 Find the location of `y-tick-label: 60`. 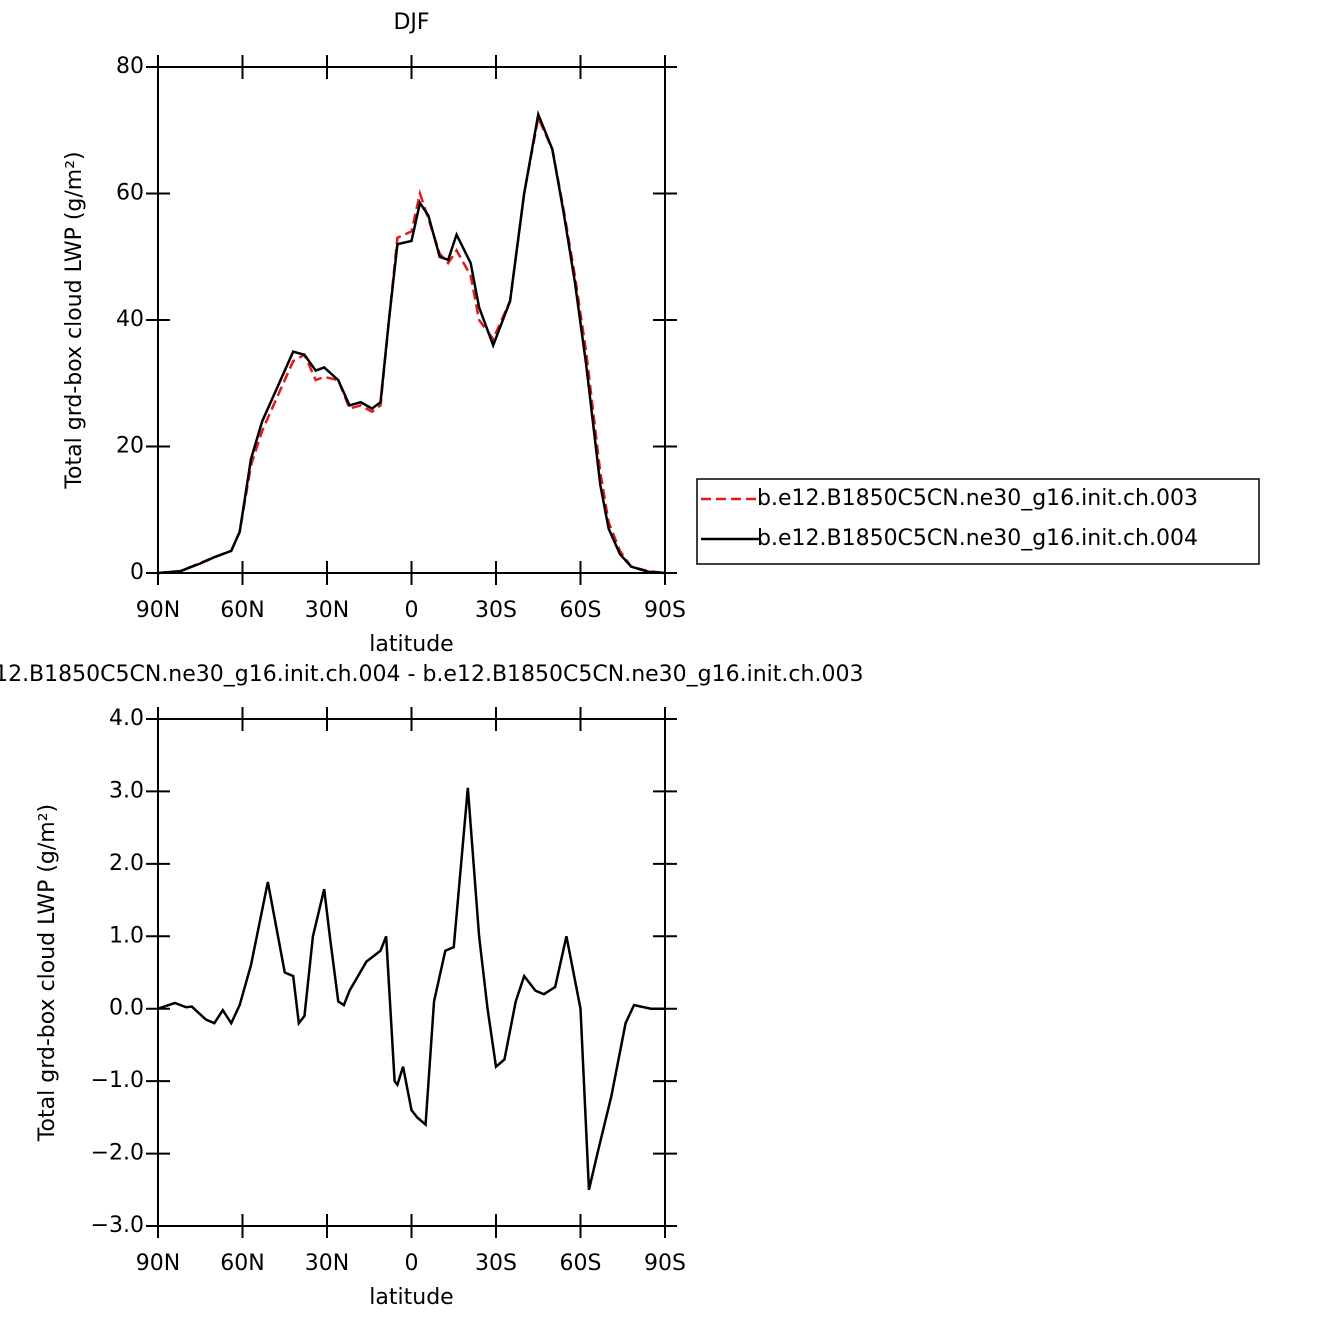

y-tick-label: 60 is located at coordinates (130, 193).